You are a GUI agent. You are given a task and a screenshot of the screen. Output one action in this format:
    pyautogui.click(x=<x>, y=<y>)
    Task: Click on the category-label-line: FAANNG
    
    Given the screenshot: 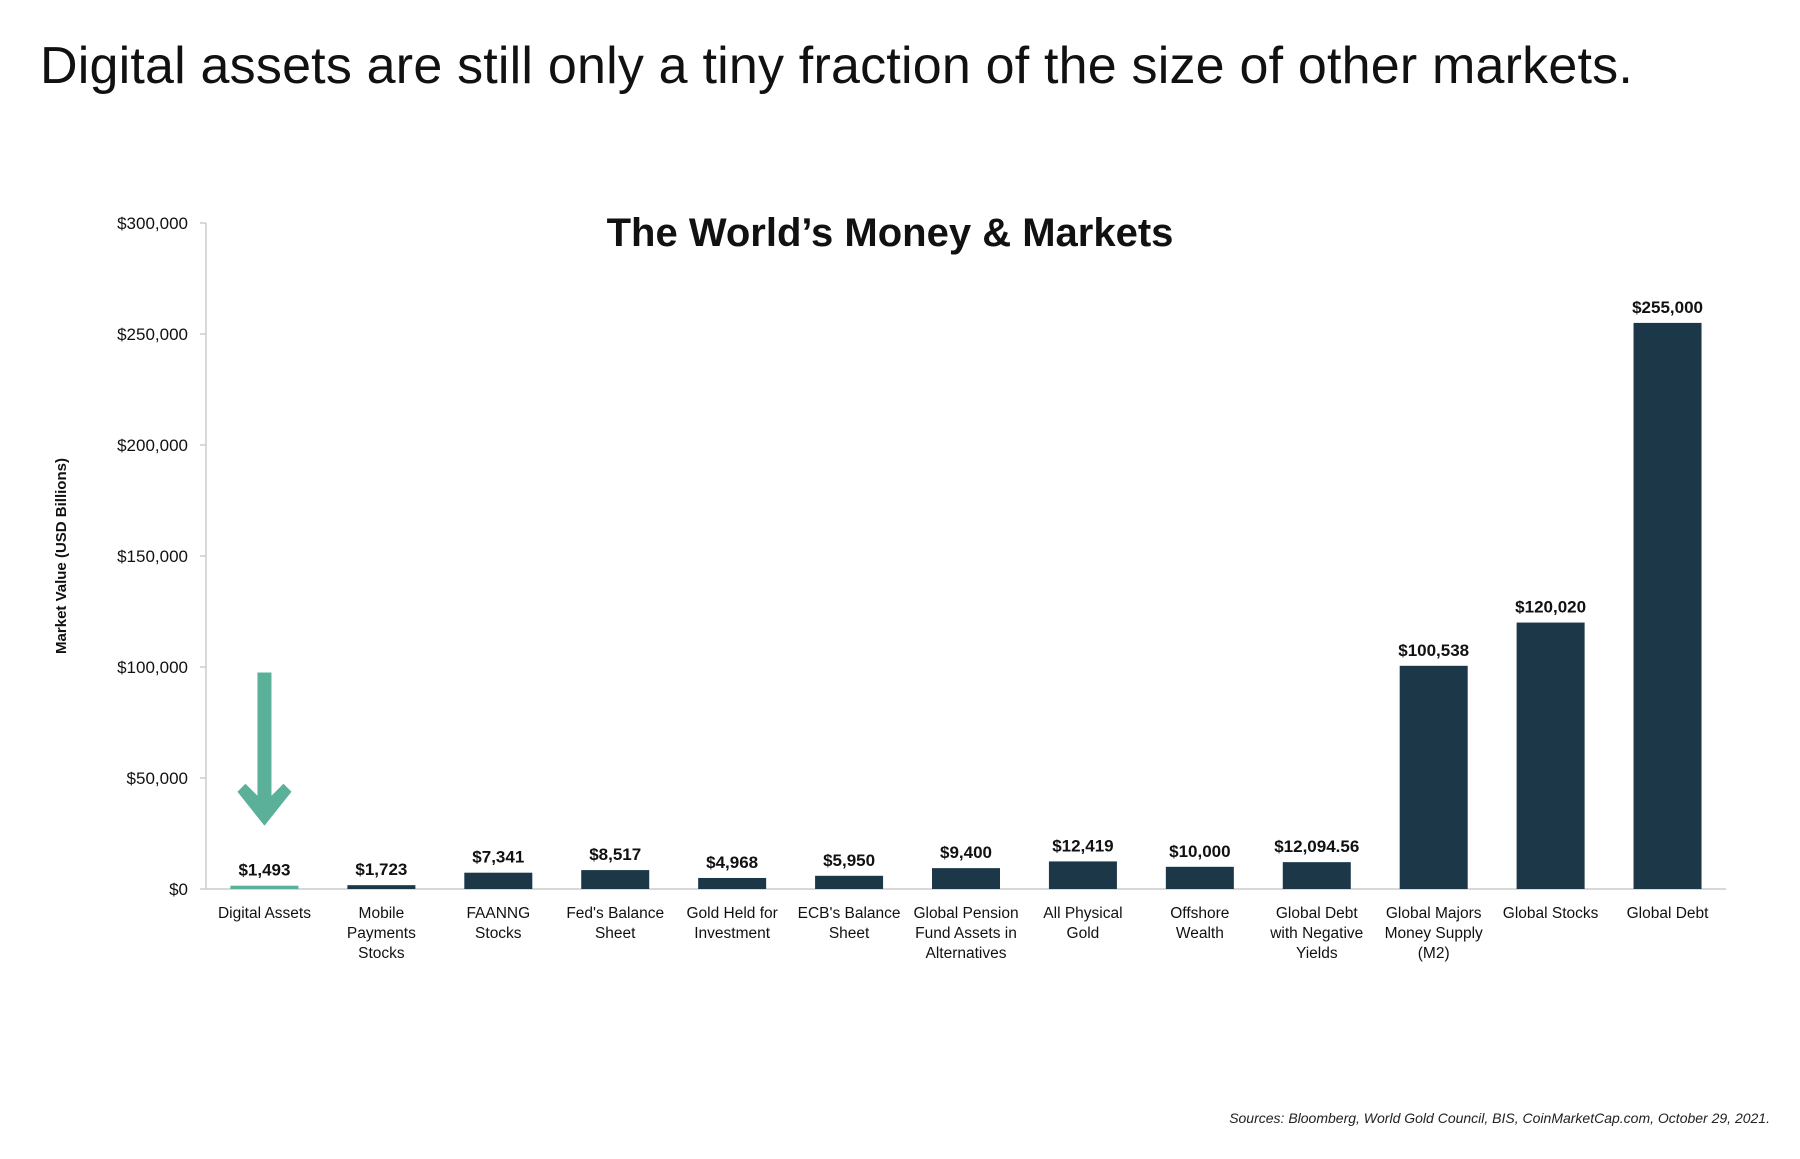 What is the action you would take?
    pyautogui.click(x=498, y=913)
    